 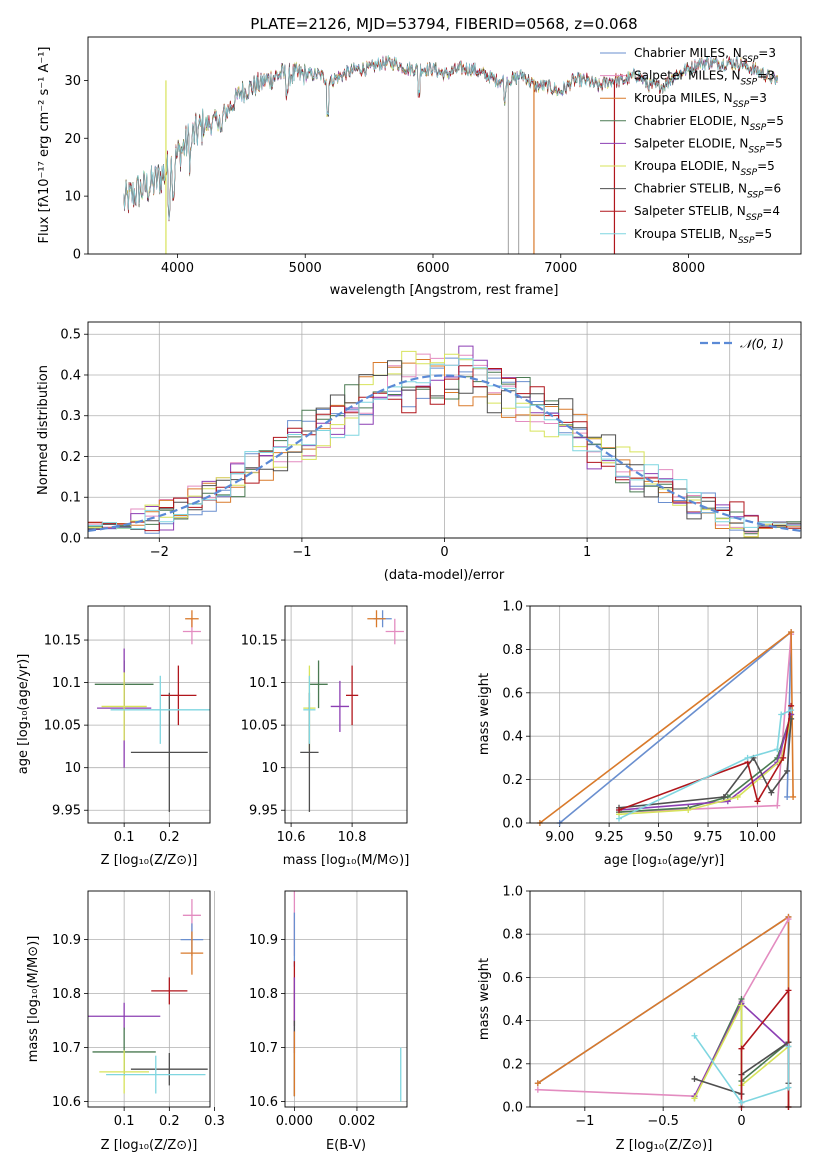 What do you see at coordinates (708, 837) in the screenshot?
I see `age-weight-xtick-label: 9.75` at bounding box center [708, 837].